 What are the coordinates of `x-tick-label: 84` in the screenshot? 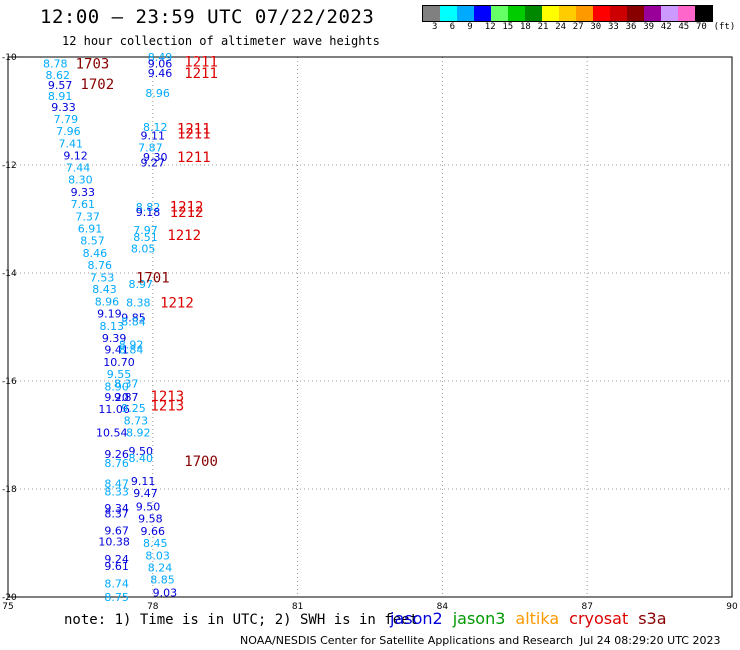 It's located at (443, 607).